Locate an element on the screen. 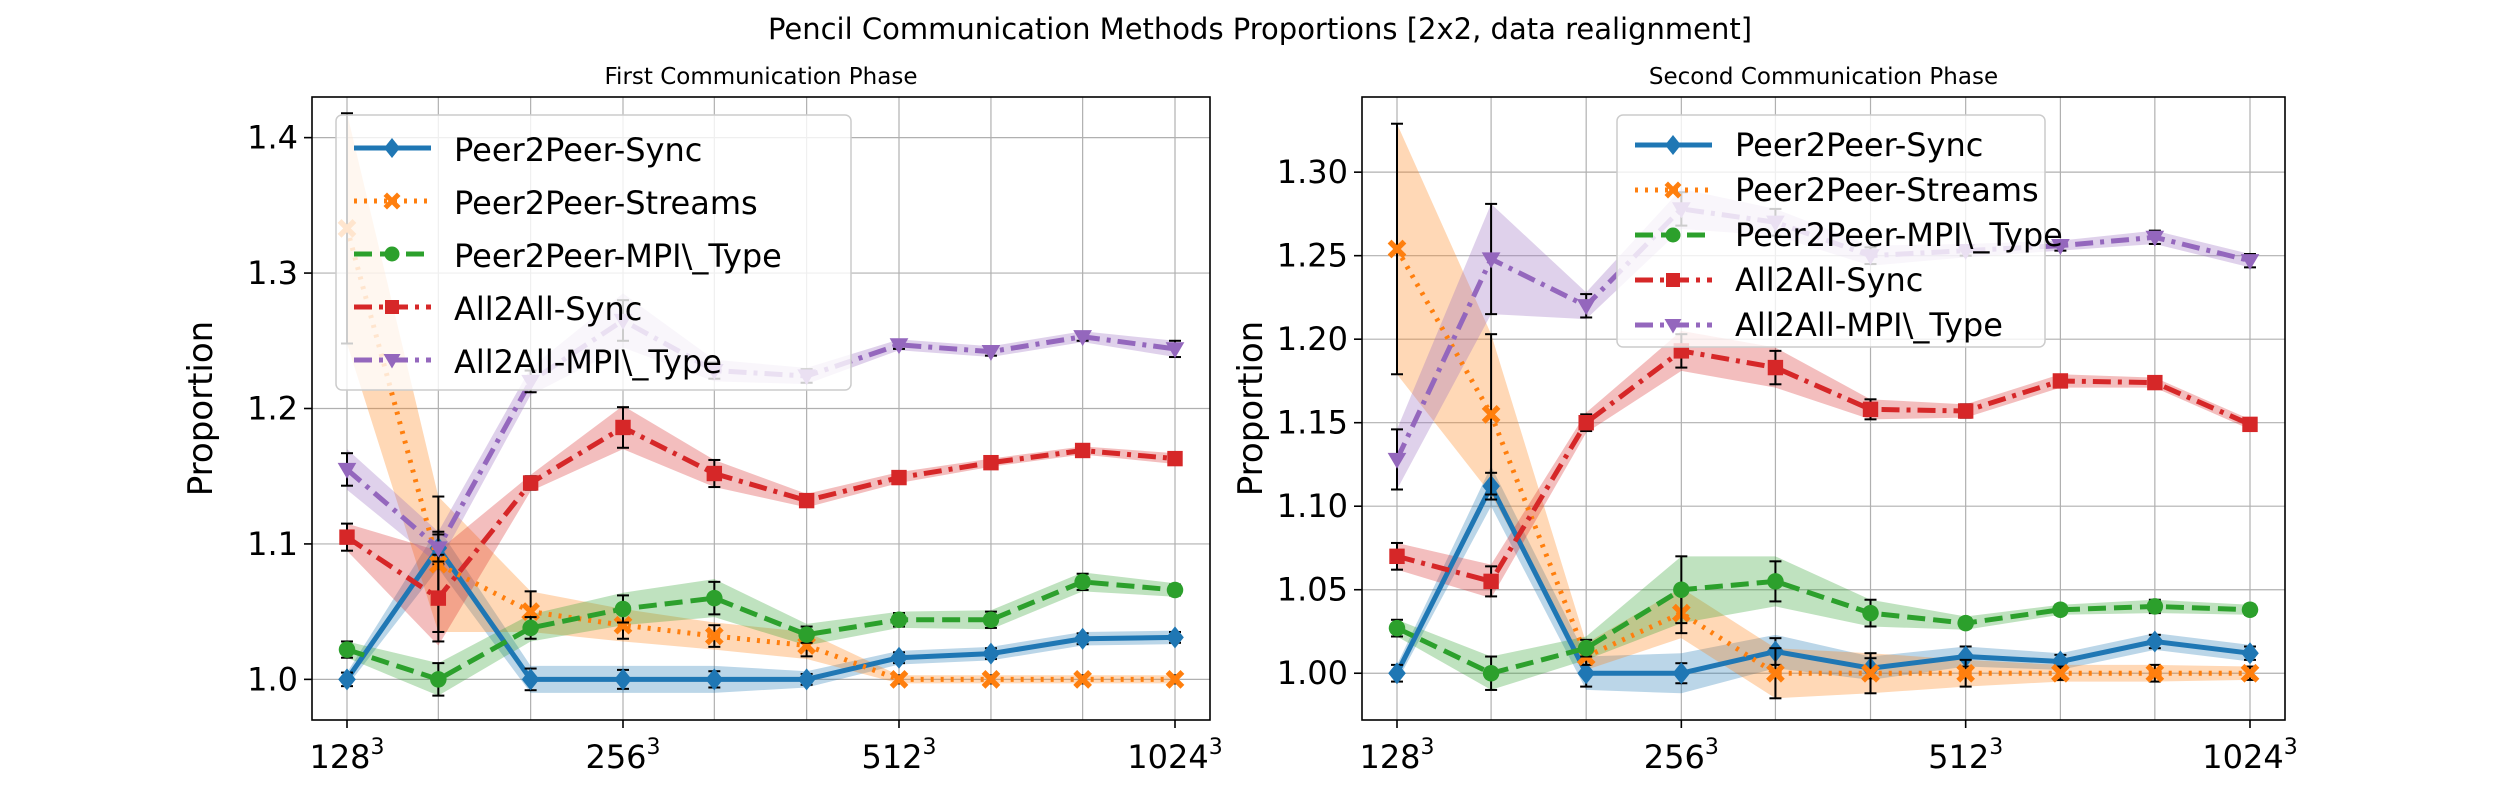 The height and width of the screenshot is (800, 2500). series-peer2peer-mpi-type is located at coordinates (1823, 623).